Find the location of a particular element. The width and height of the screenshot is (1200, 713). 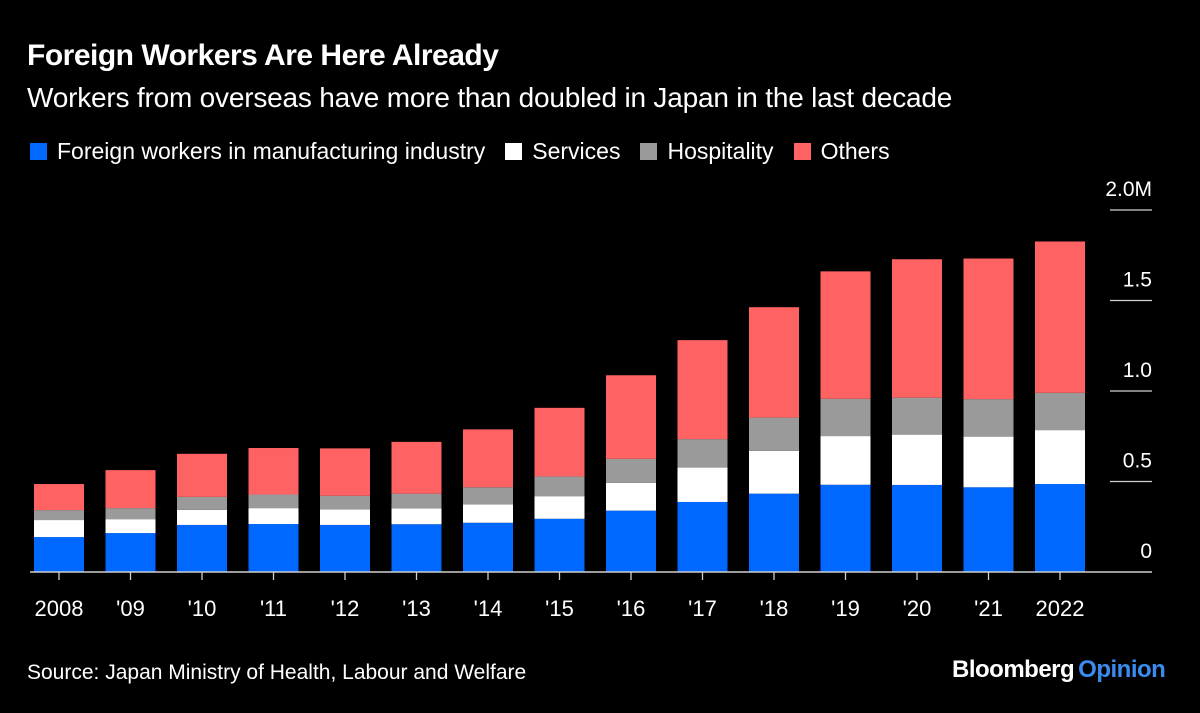

x-tick-label: '13 is located at coordinates (416, 608).